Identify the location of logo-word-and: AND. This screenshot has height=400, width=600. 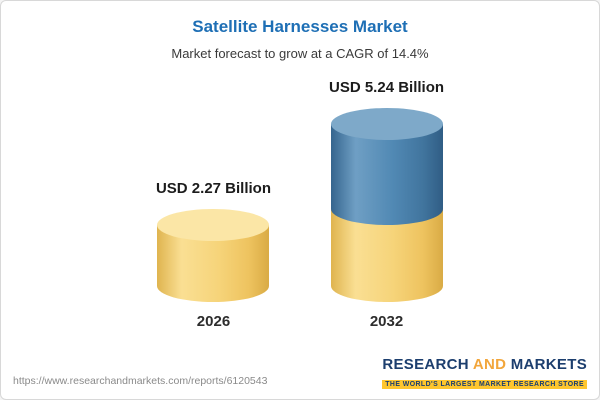
(489, 364).